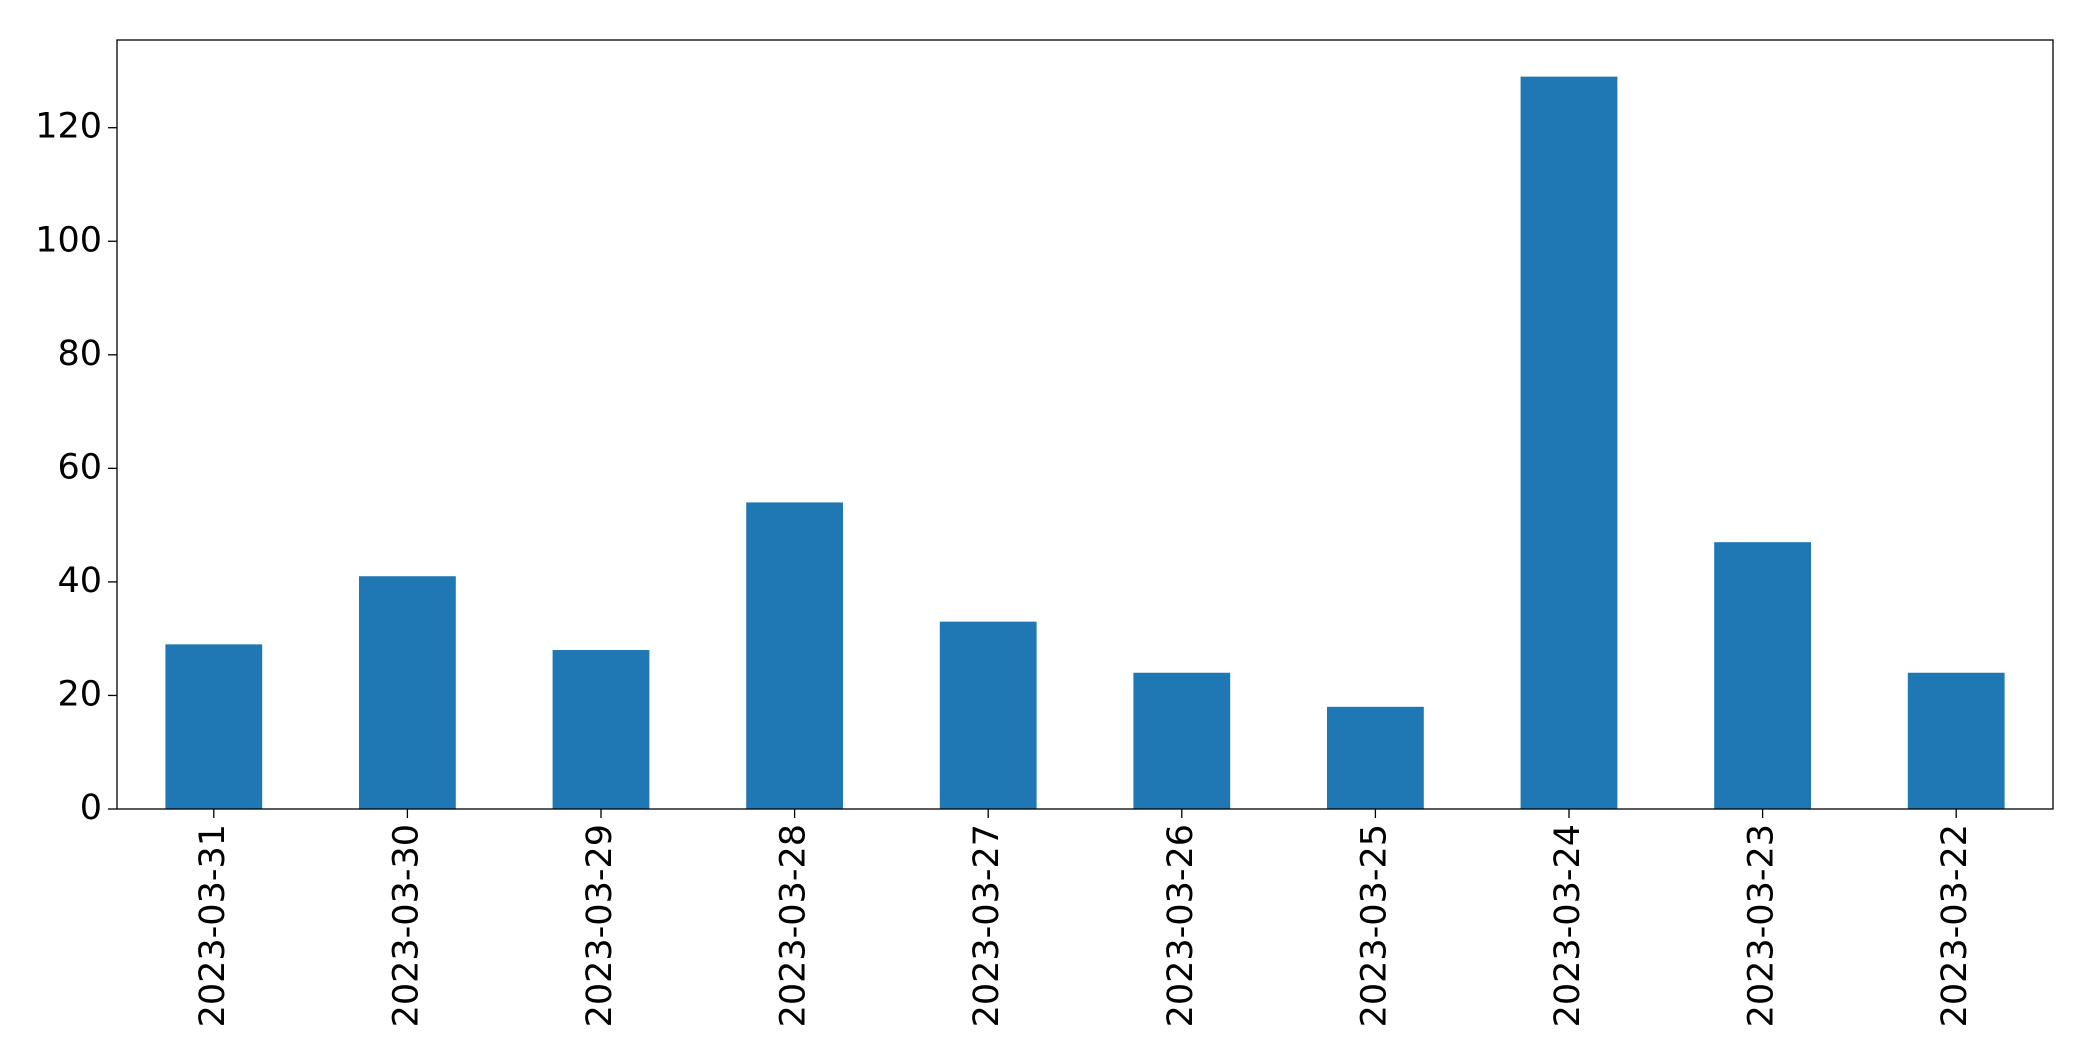 The image size is (2093, 1061). I want to click on x-tick-label: 2023-03-30, so click(406, 925).